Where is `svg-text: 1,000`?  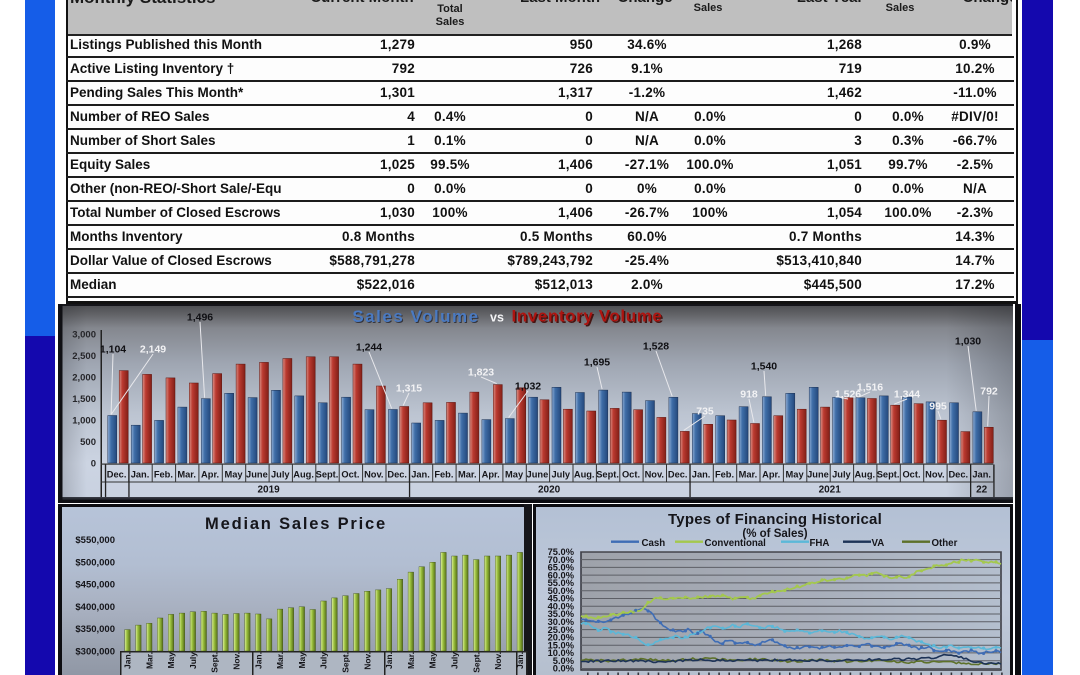 svg-text: 1,000 is located at coordinates (84, 421).